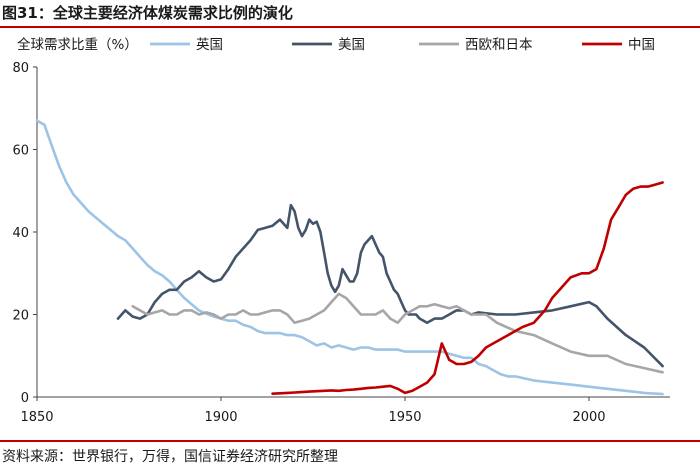 This screenshot has width=700, height=467. I want to click on footer-rule, so click(350, 441).